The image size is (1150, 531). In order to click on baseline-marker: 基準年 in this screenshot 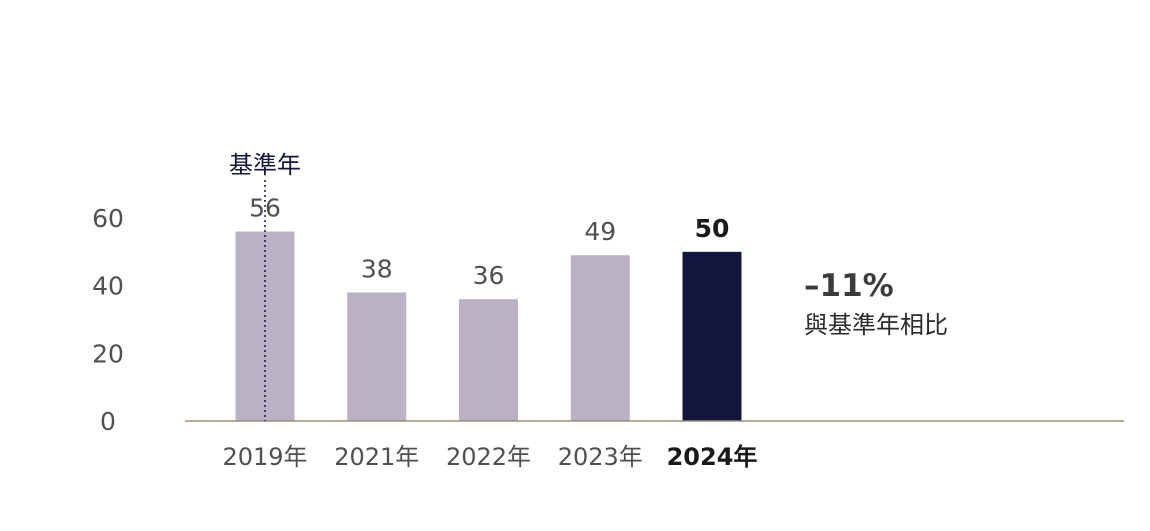, I will do `click(265, 286)`.